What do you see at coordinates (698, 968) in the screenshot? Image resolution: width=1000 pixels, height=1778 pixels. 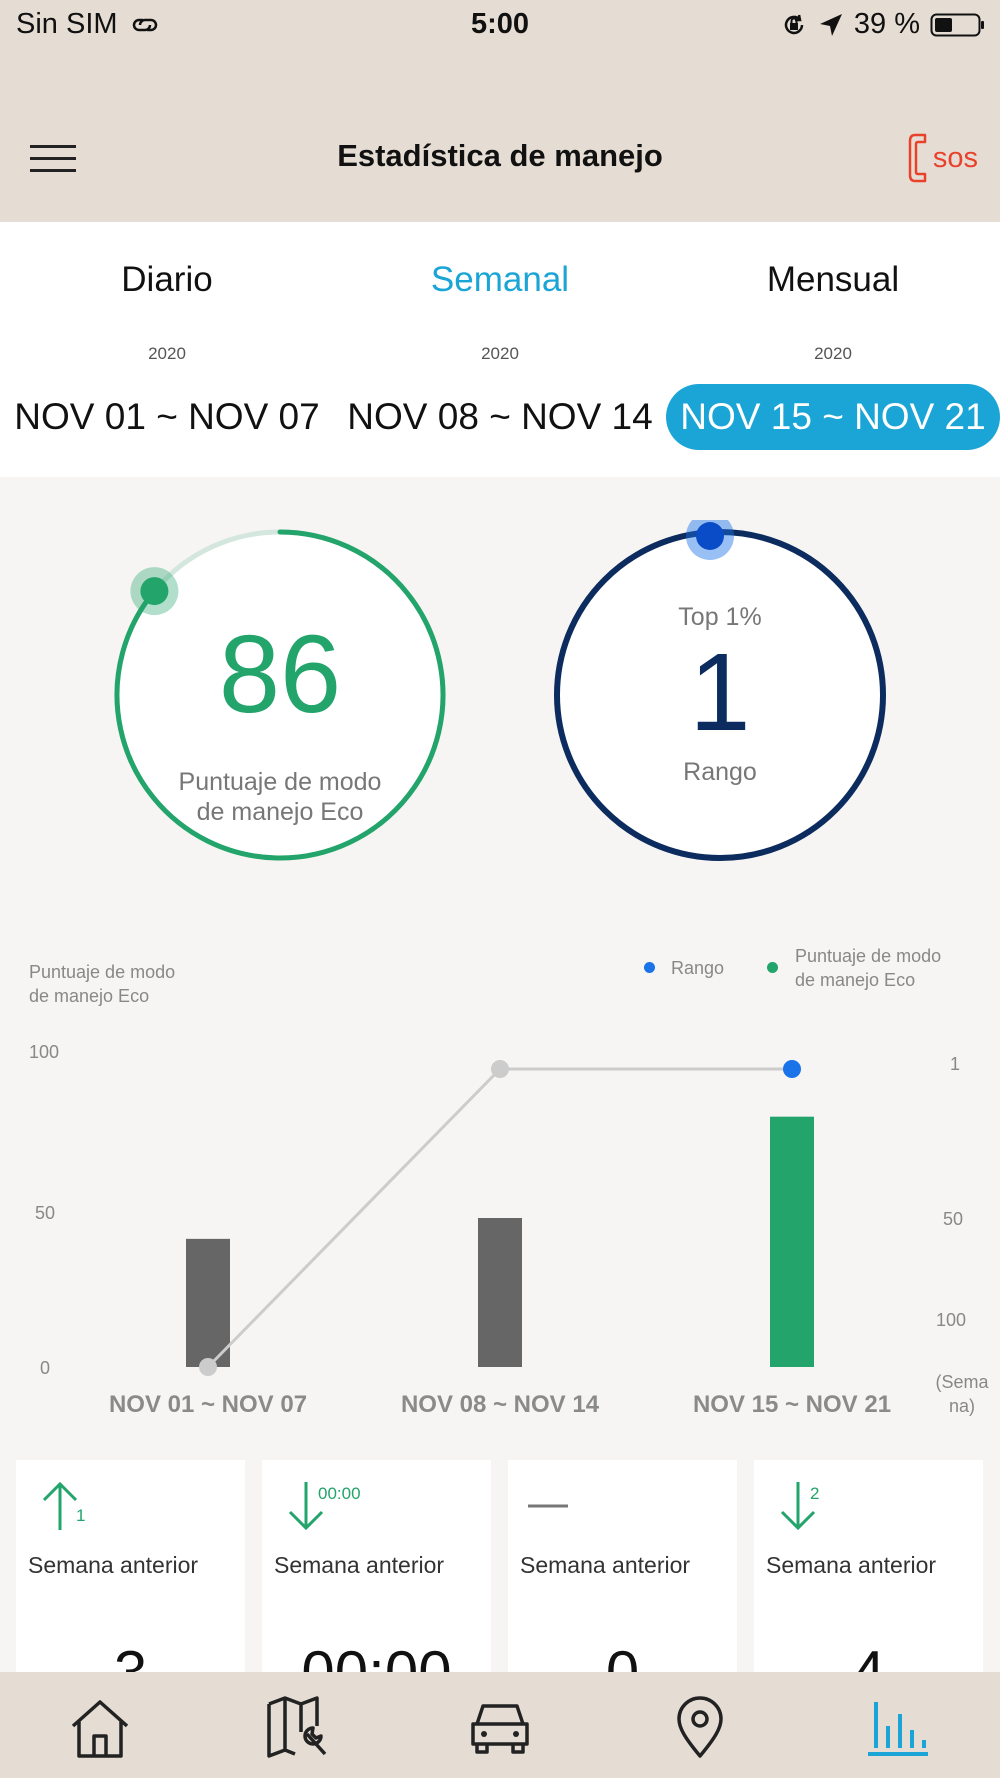 I see `legend-label-rank: Rango` at bounding box center [698, 968].